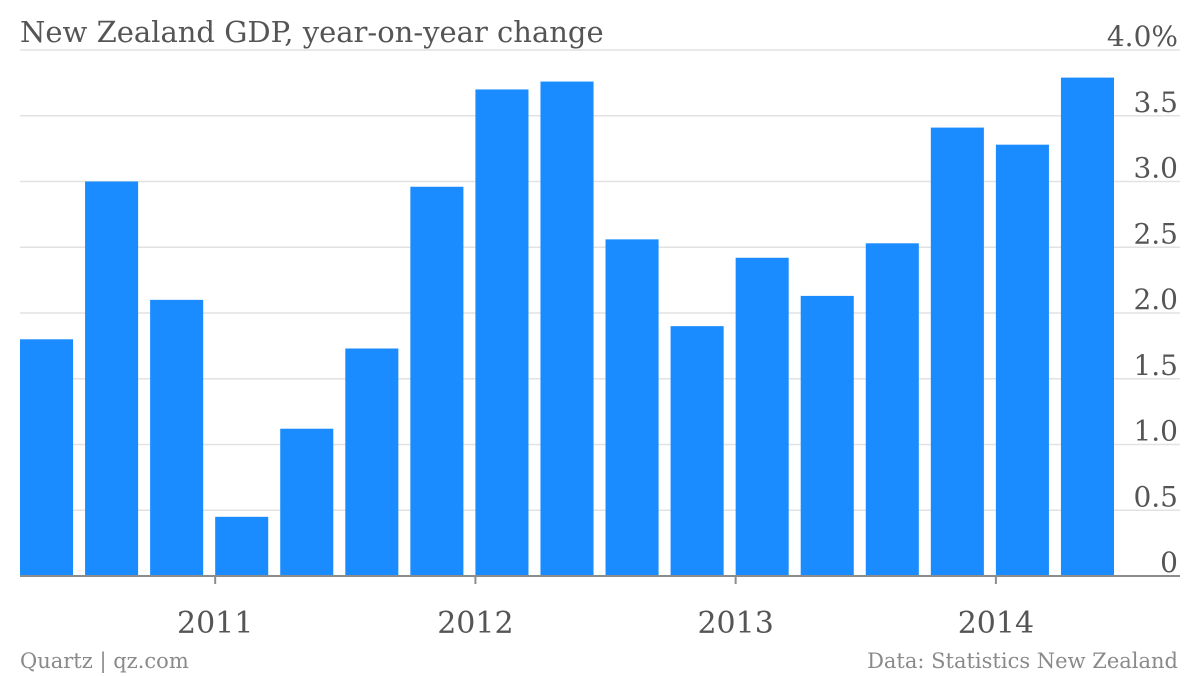 The height and width of the screenshot is (676, 1200). I want to click on y-tick-labels: 0 0.5 1.0 1.5 2.0 2.5 3.0 3.5 4.0%, so click(1142, 299).